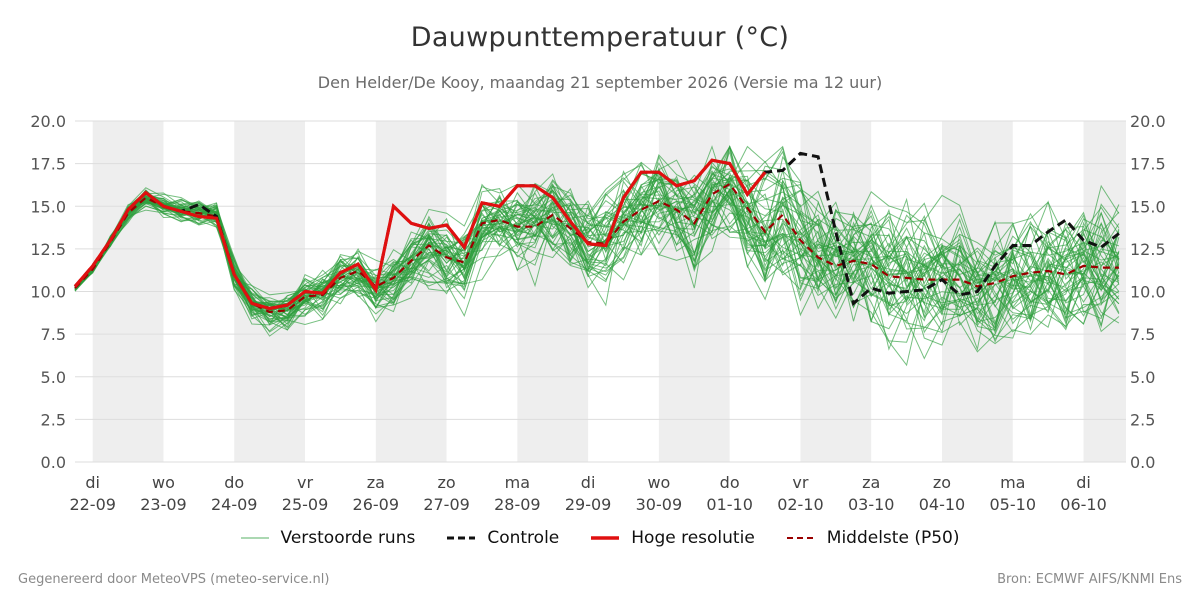  What do you see at coordinates (348, 538) in the screenshot?
I see `legend-label-ensemble: Verstoorde runs` at bounding box center [348, 538].